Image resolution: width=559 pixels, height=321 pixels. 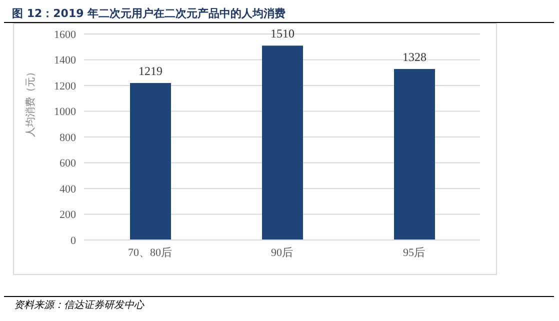 What do you see at coordinates (65, 34) in the screenshot?
I see `y-tick-label: 1600` at bounding box center [65, 34].